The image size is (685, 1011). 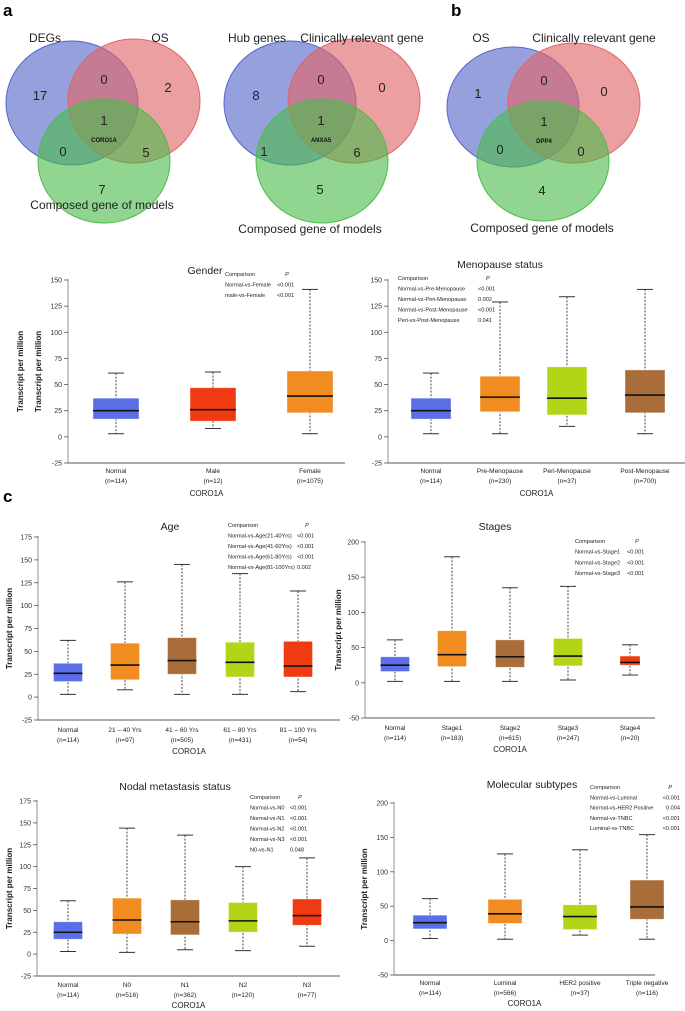 I want to click on venn-center-gene: CORO1A, so click(x=104, y=141).